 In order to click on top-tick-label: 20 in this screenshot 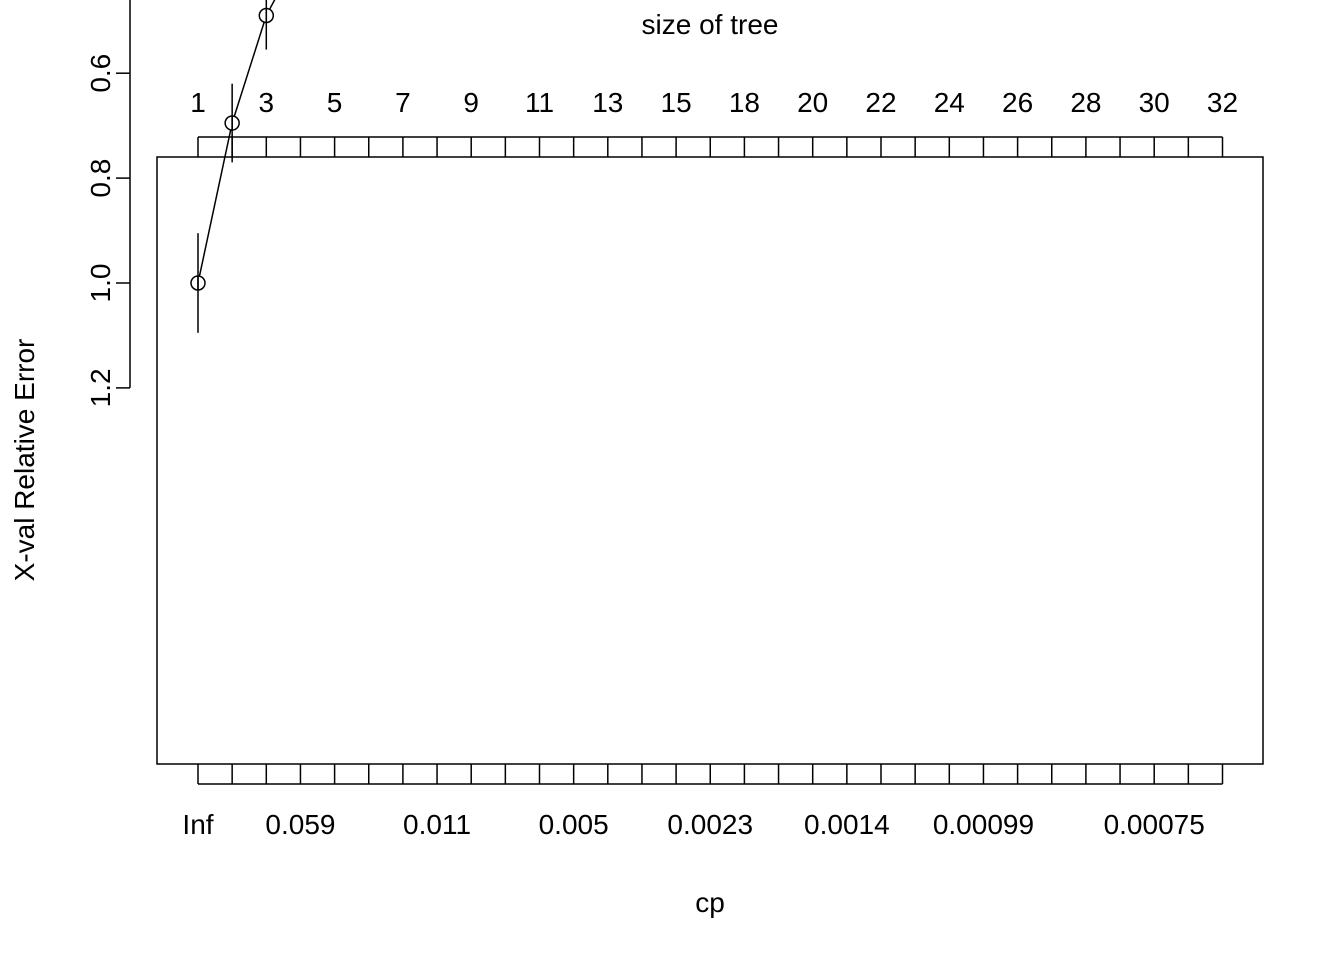, I will do `click(812, 102)`.